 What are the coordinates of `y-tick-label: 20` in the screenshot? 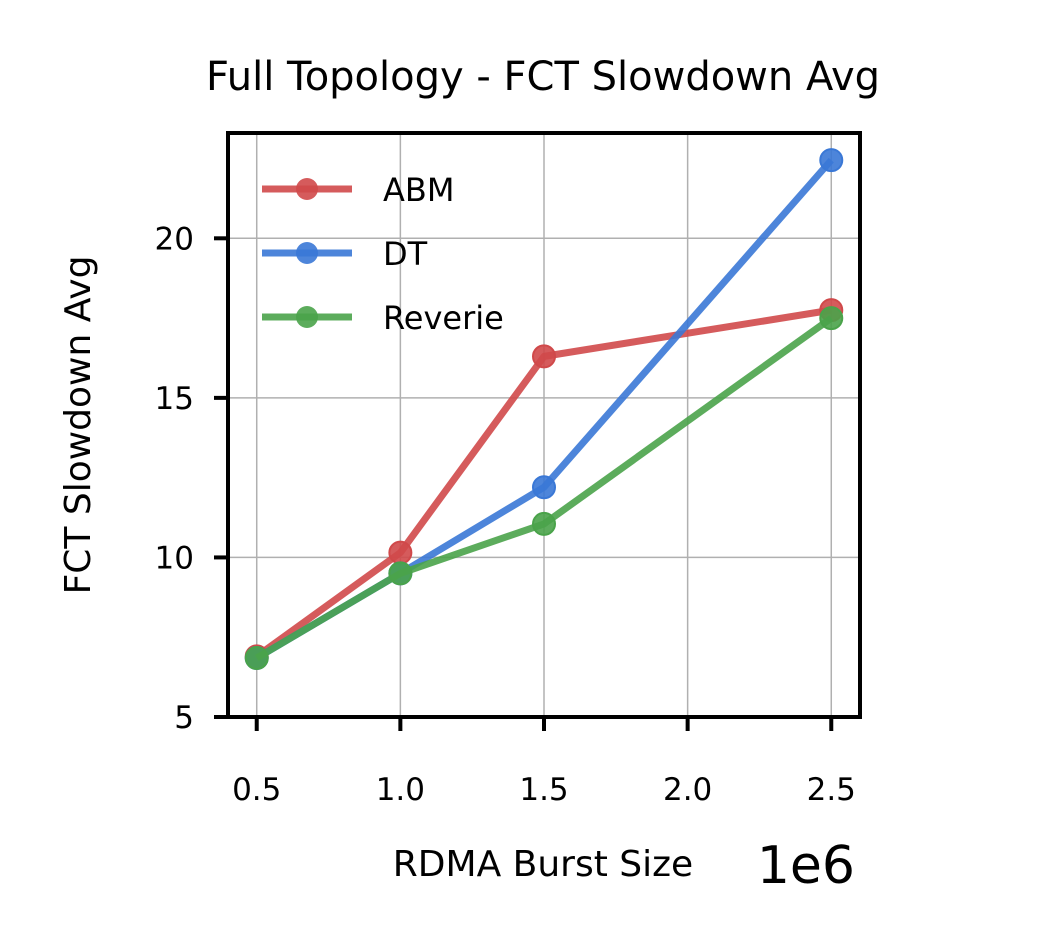 It's located at (174, 239).